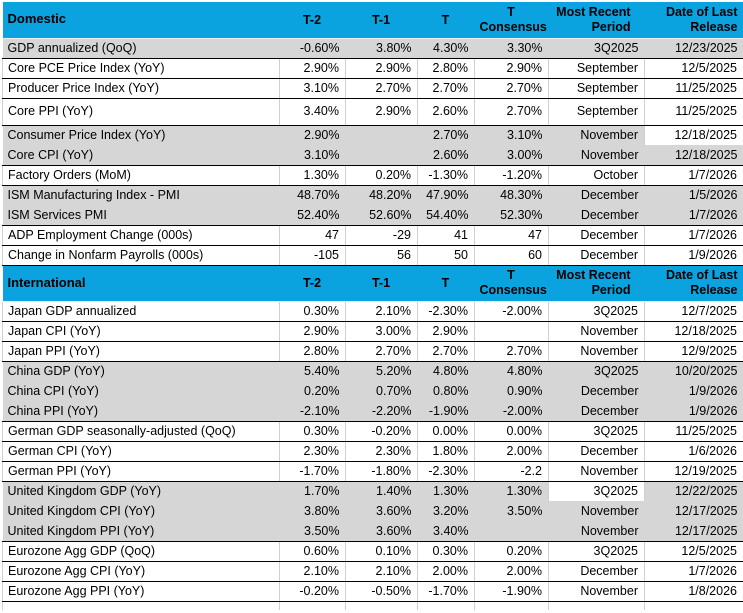 The image size is (743, 613). I want to click on consensus-cell: 0.90%, so click(511, 391).